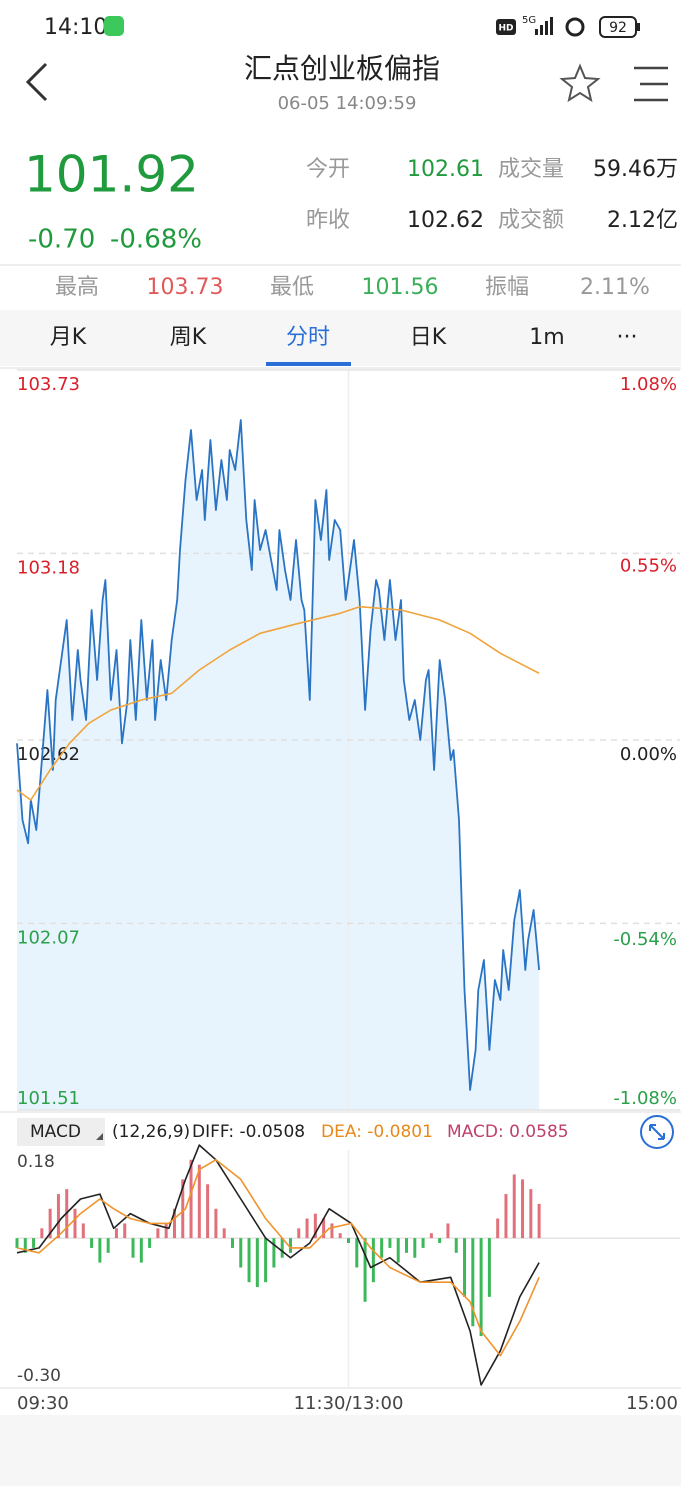  Describe the element at coordinates (546, 337) in the screenshot. I see `tab: 1m` at that location.